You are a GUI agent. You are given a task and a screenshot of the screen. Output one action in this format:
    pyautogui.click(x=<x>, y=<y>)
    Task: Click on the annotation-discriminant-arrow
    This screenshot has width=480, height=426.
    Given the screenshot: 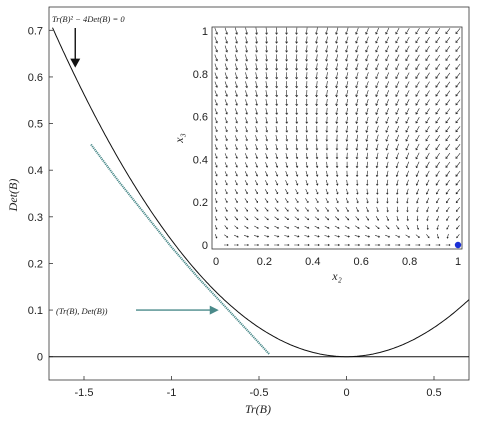 What is the action you would take?
    pyautogui.click(x=75, y=48)
    